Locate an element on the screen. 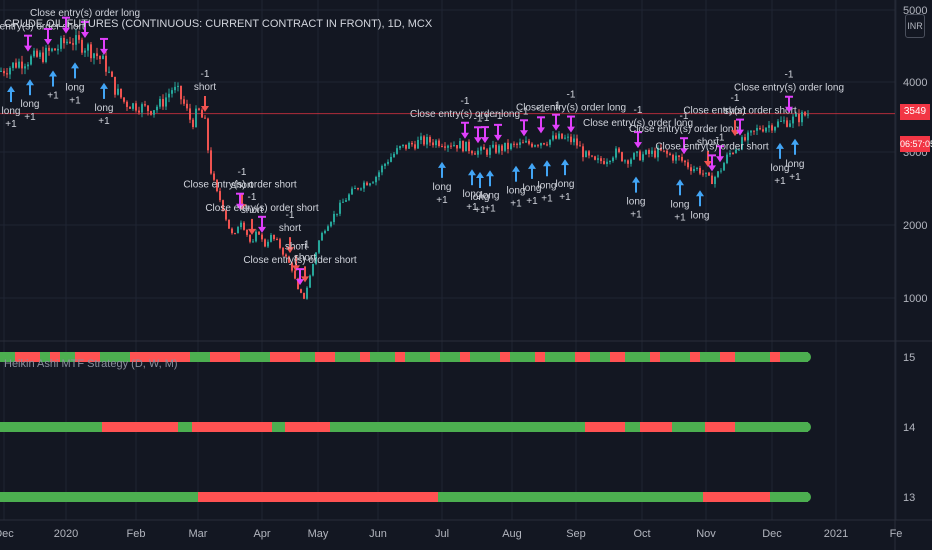  short-signal-label: short is located at coordinates (205, 87).